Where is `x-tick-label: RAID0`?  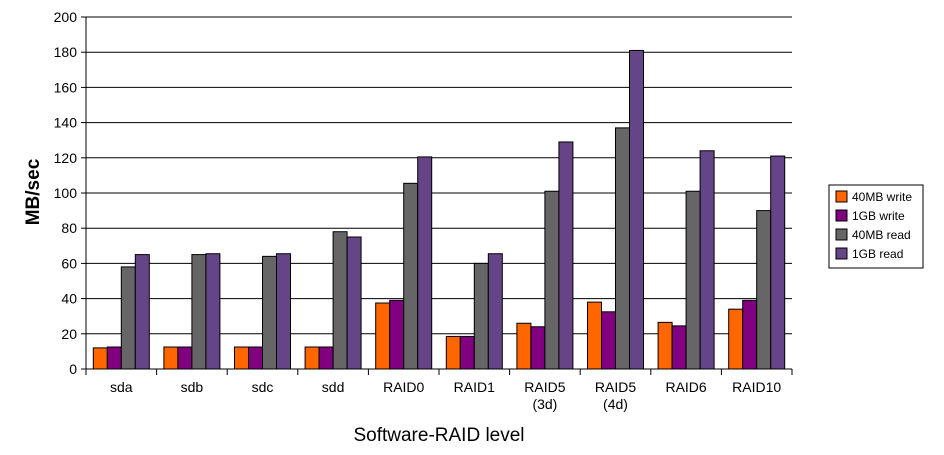 x-tick-label: RAID0 is located at coordinates (403, 387).